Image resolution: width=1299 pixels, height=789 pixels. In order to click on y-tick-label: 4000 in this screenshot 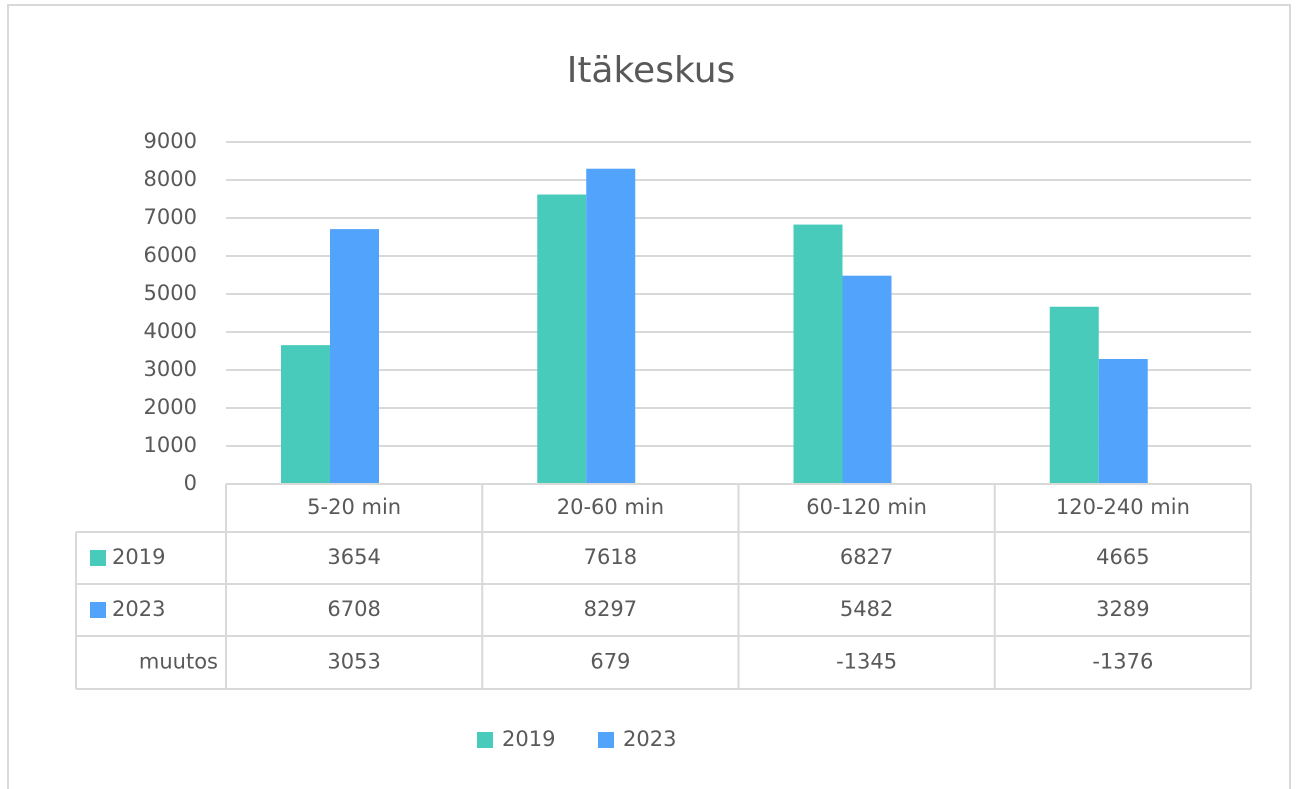, I will do `click(170, 331)`.